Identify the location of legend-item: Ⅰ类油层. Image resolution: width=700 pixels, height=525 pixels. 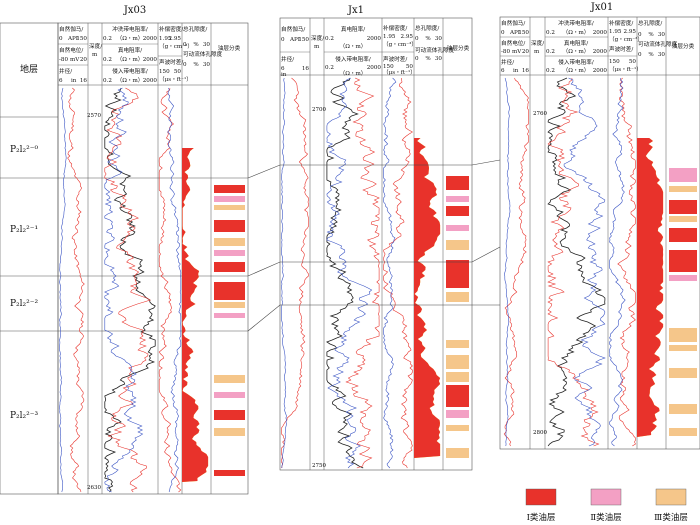
(541, 505).